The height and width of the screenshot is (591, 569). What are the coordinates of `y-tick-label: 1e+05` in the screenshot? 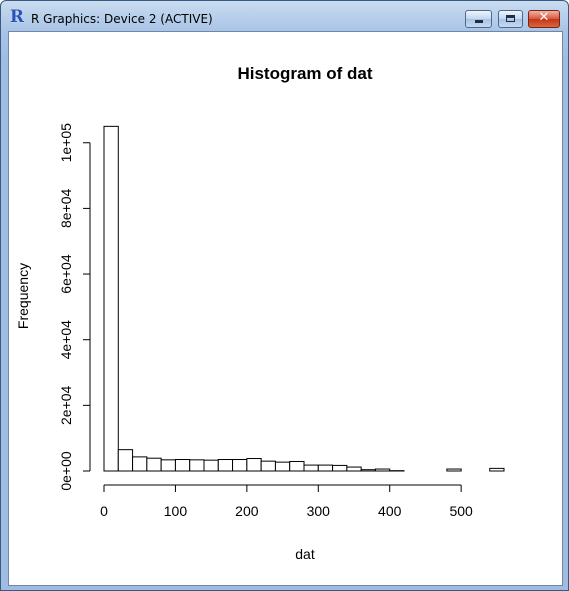 It's located at (66, 143).